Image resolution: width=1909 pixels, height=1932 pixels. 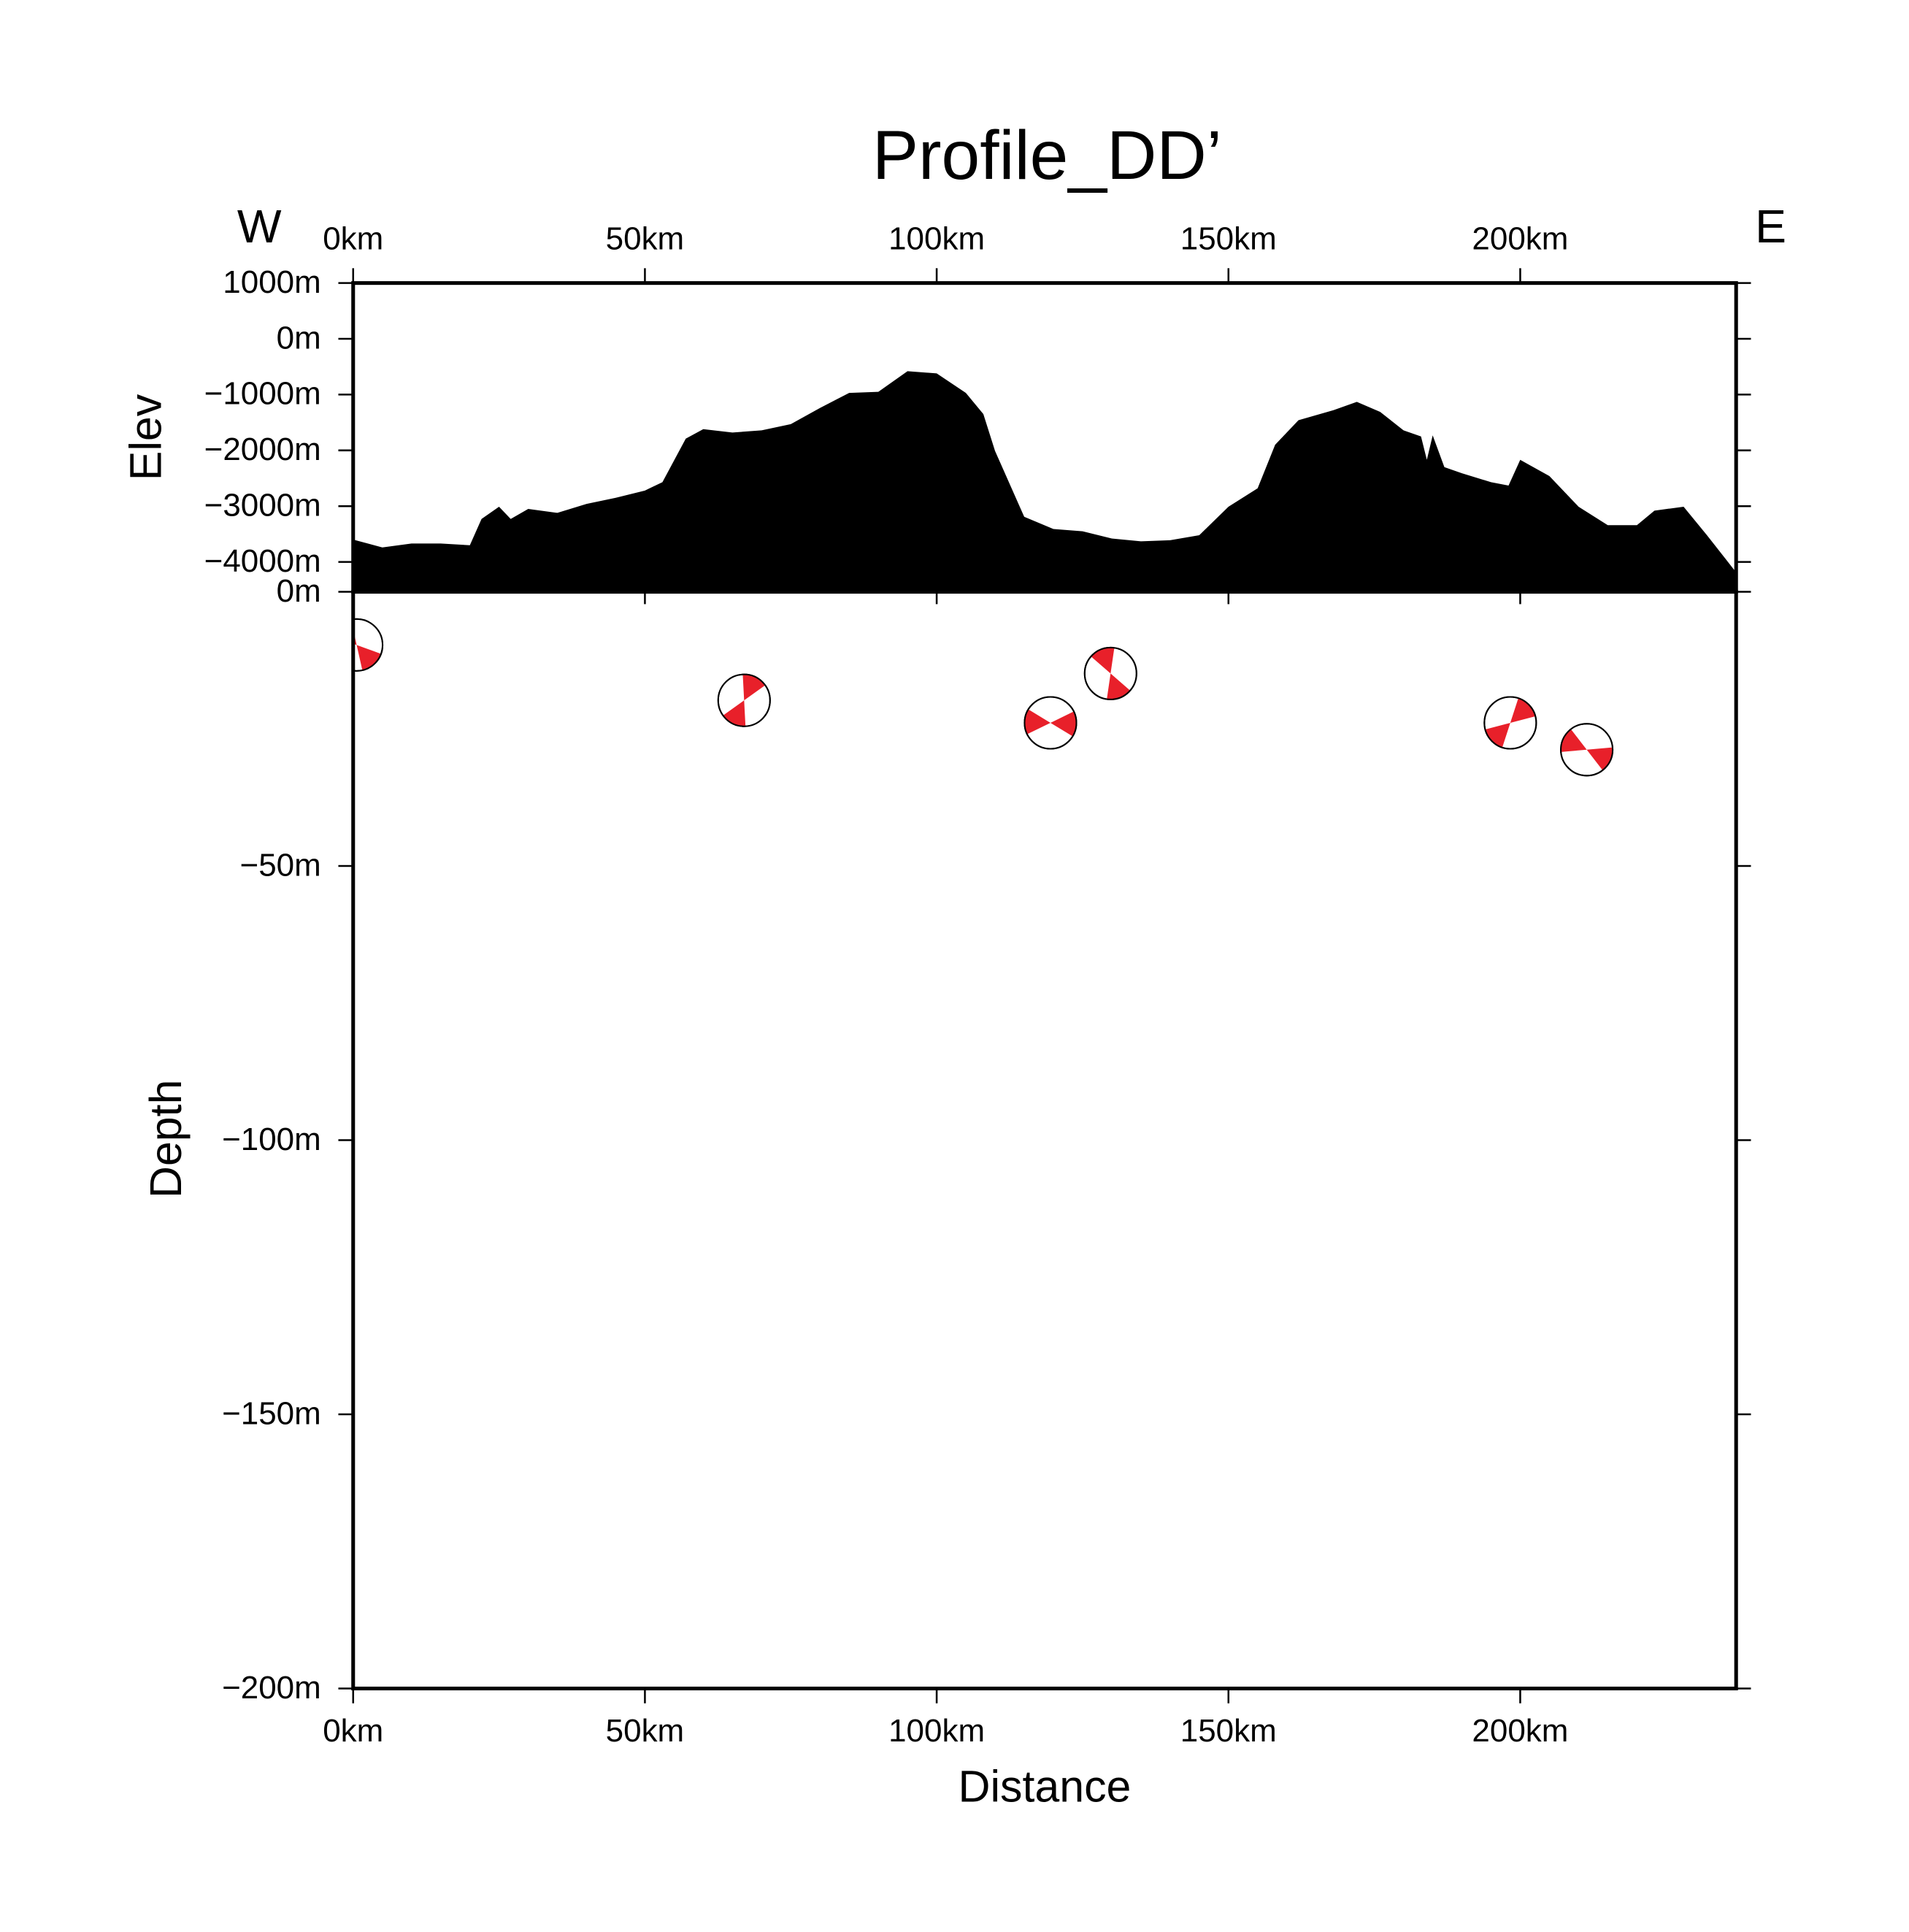 What do you see at coordinates (1045, 1786) in the screenshot?
I see `x-axis-label: Distance` at bounding box center [1045, 1786].